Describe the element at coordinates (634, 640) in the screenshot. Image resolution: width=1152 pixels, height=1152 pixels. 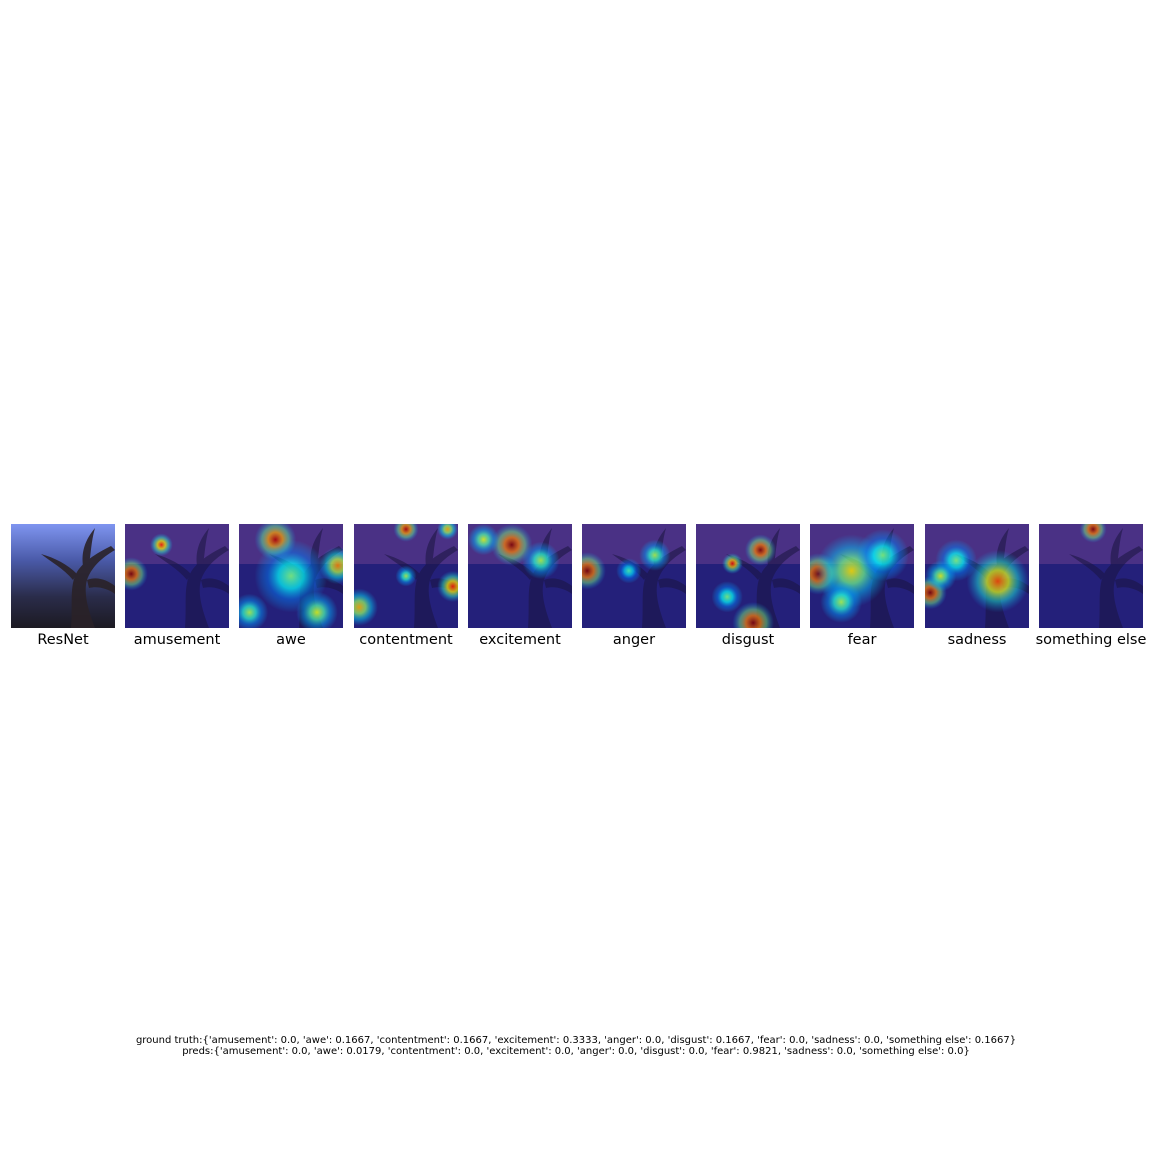
I see `panel-label-anger: anger` at that location.